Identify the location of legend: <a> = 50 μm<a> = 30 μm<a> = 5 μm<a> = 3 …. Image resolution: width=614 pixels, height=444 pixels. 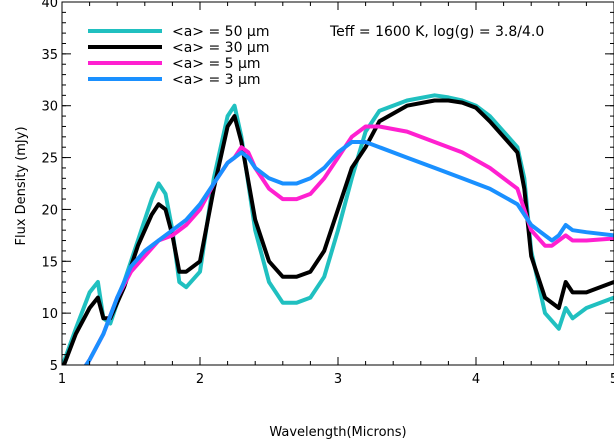
(178, 56).